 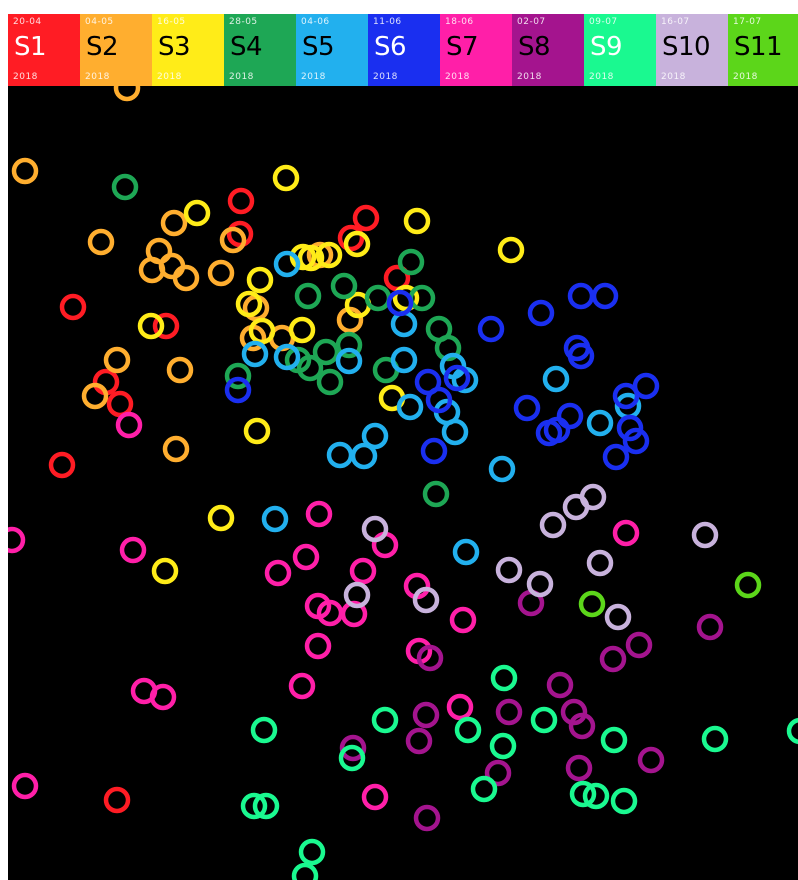 What do you see at coordinates (548, 50) in the screenshot?
I see `legend-item-s8: 02-07 S8 2018` at bounding box center [548, 50].